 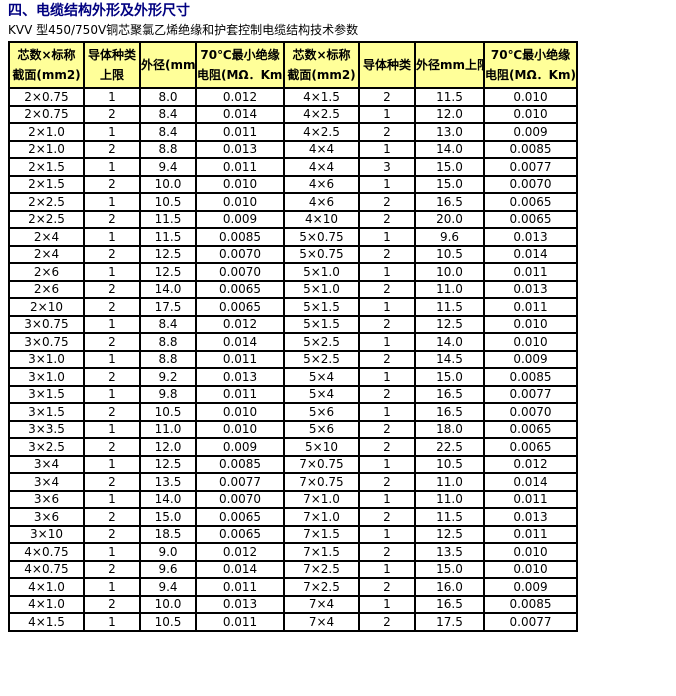 What do you see at coordinates (321, 587) in the screenshot?
I see `table-cell: 7×2.5` at bounding box center [321, 587].